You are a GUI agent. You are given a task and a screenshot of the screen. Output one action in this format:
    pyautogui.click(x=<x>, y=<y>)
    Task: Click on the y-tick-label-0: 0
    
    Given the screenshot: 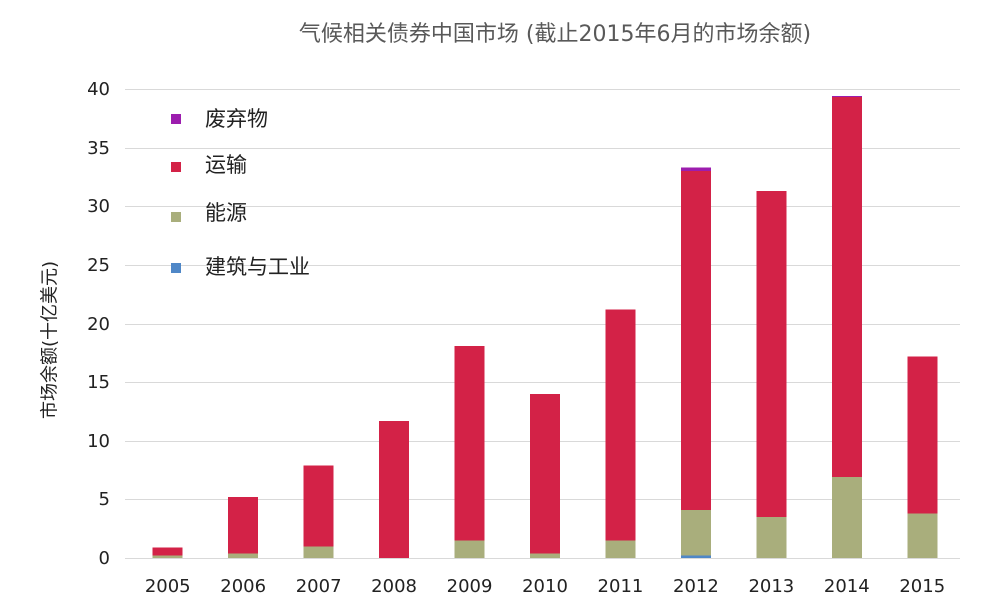 What is the action you would take?
    pyautogui.click(x=104, y=558)
    